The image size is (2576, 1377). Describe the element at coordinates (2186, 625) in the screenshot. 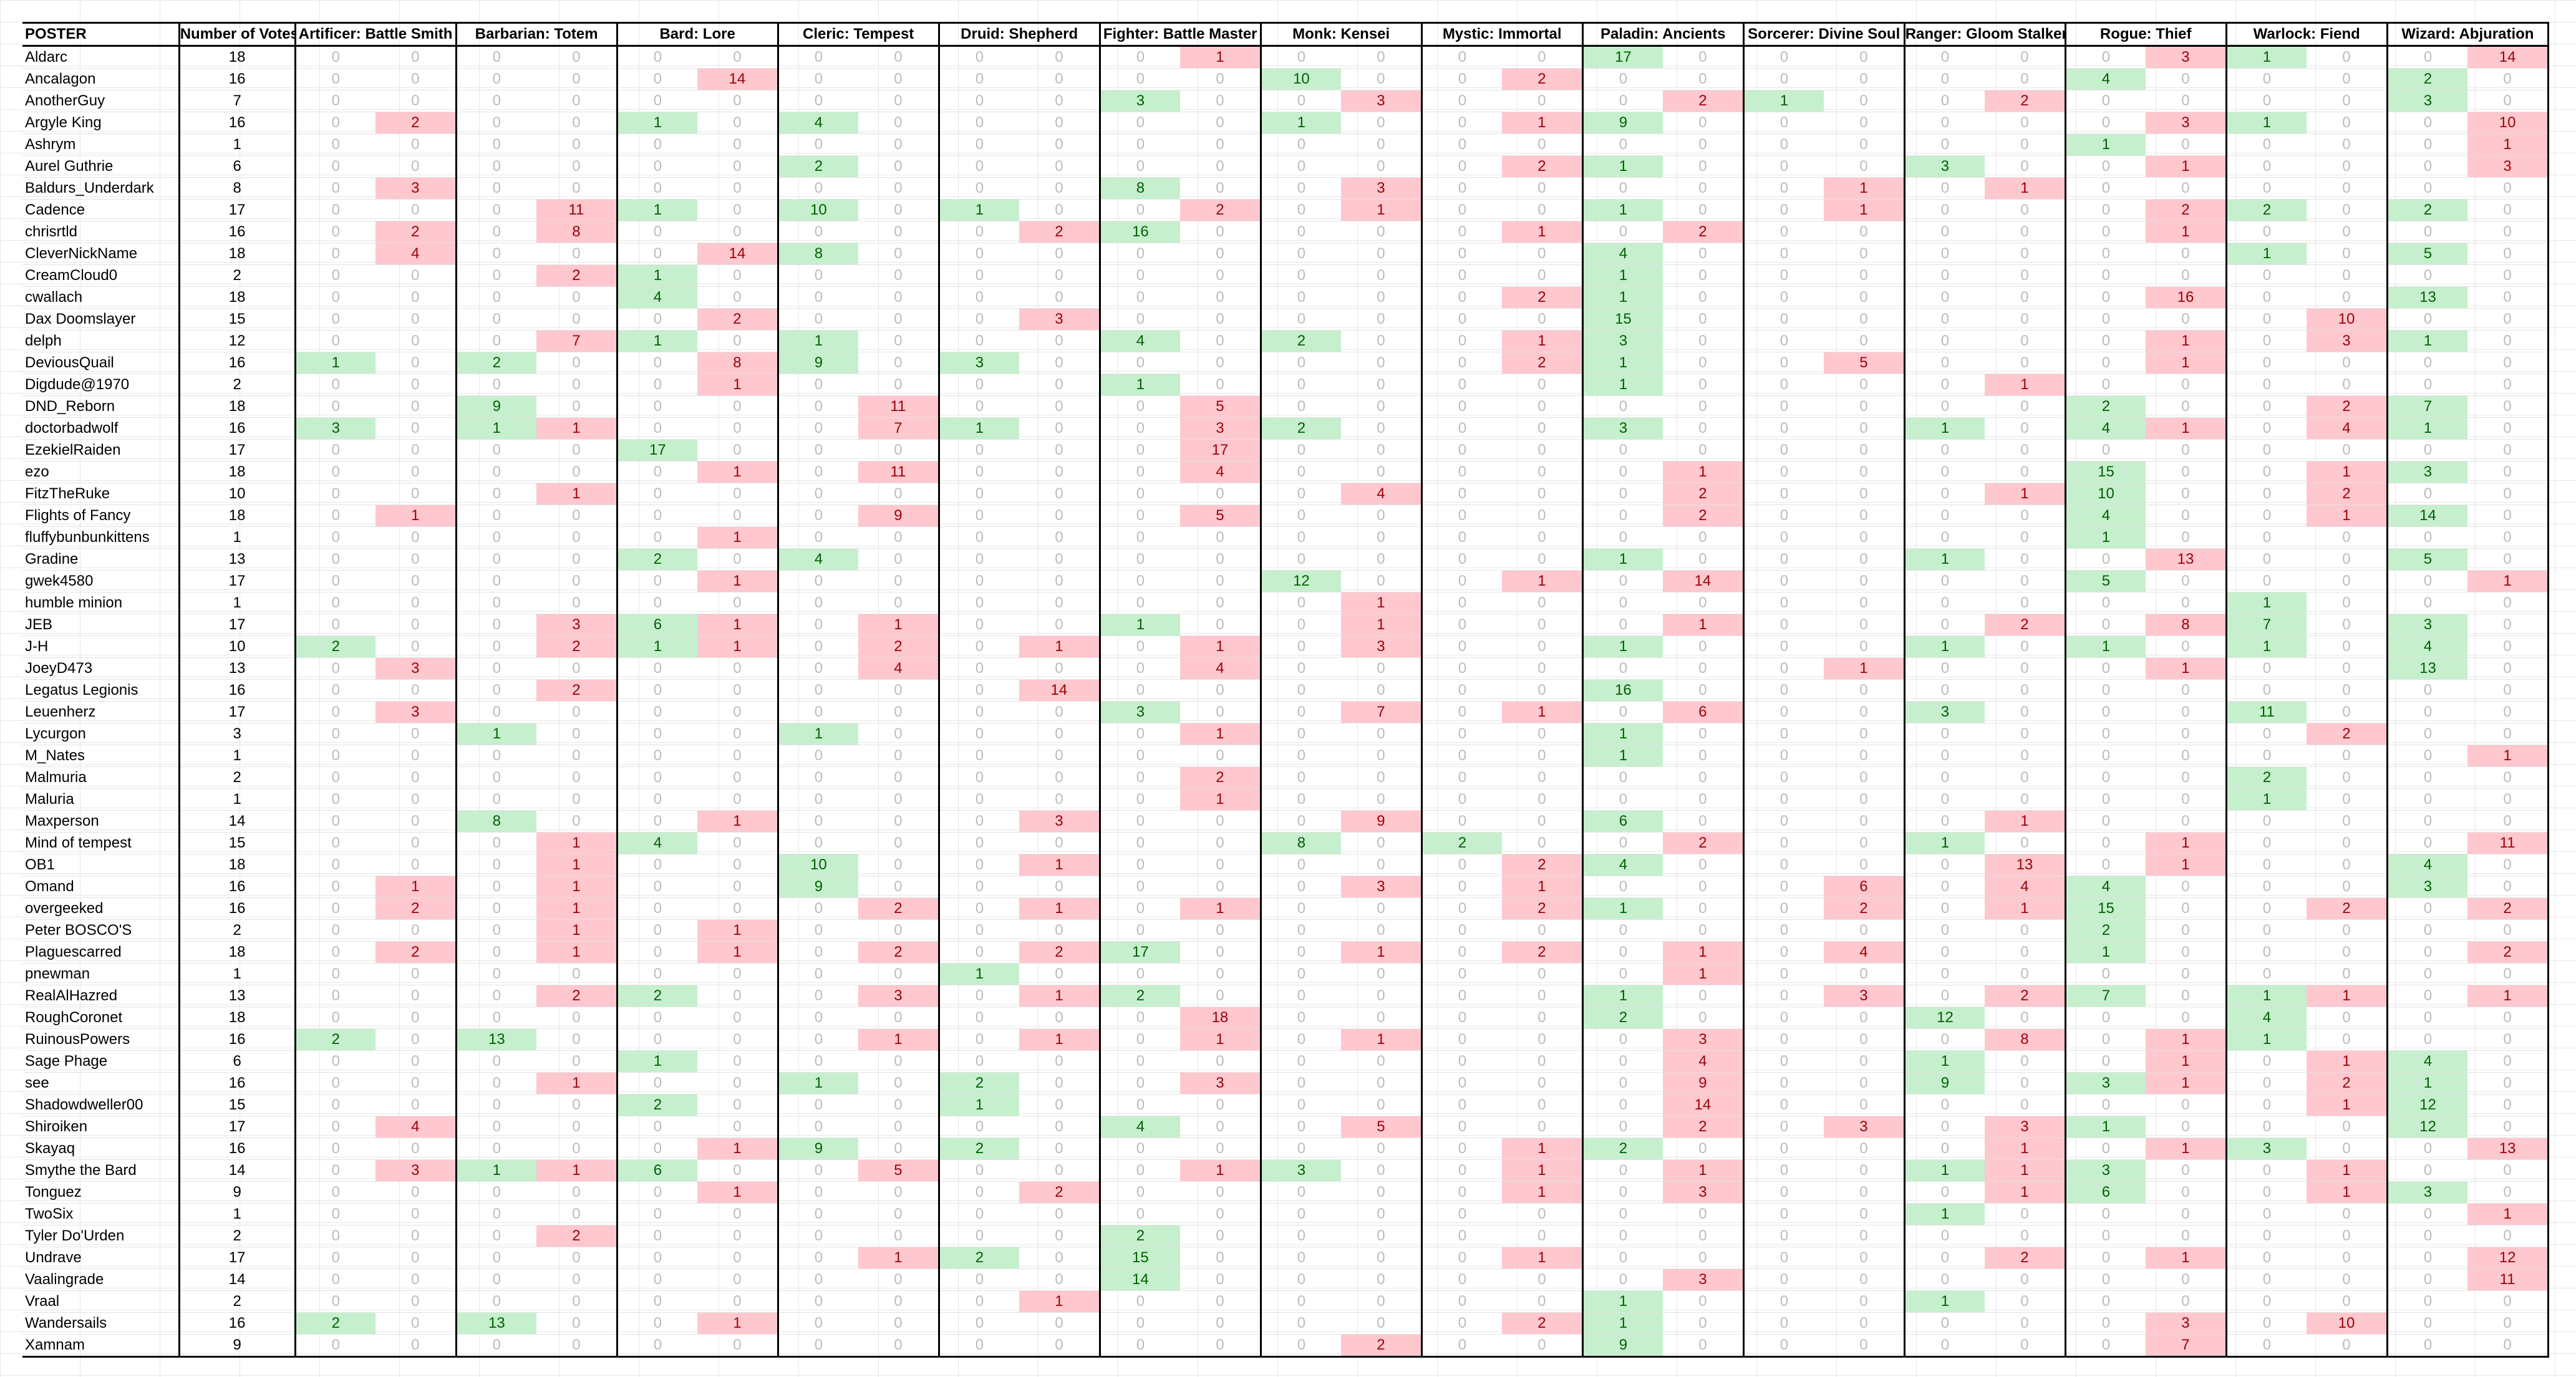

I see `negative-vote-cell: 8` at that location.